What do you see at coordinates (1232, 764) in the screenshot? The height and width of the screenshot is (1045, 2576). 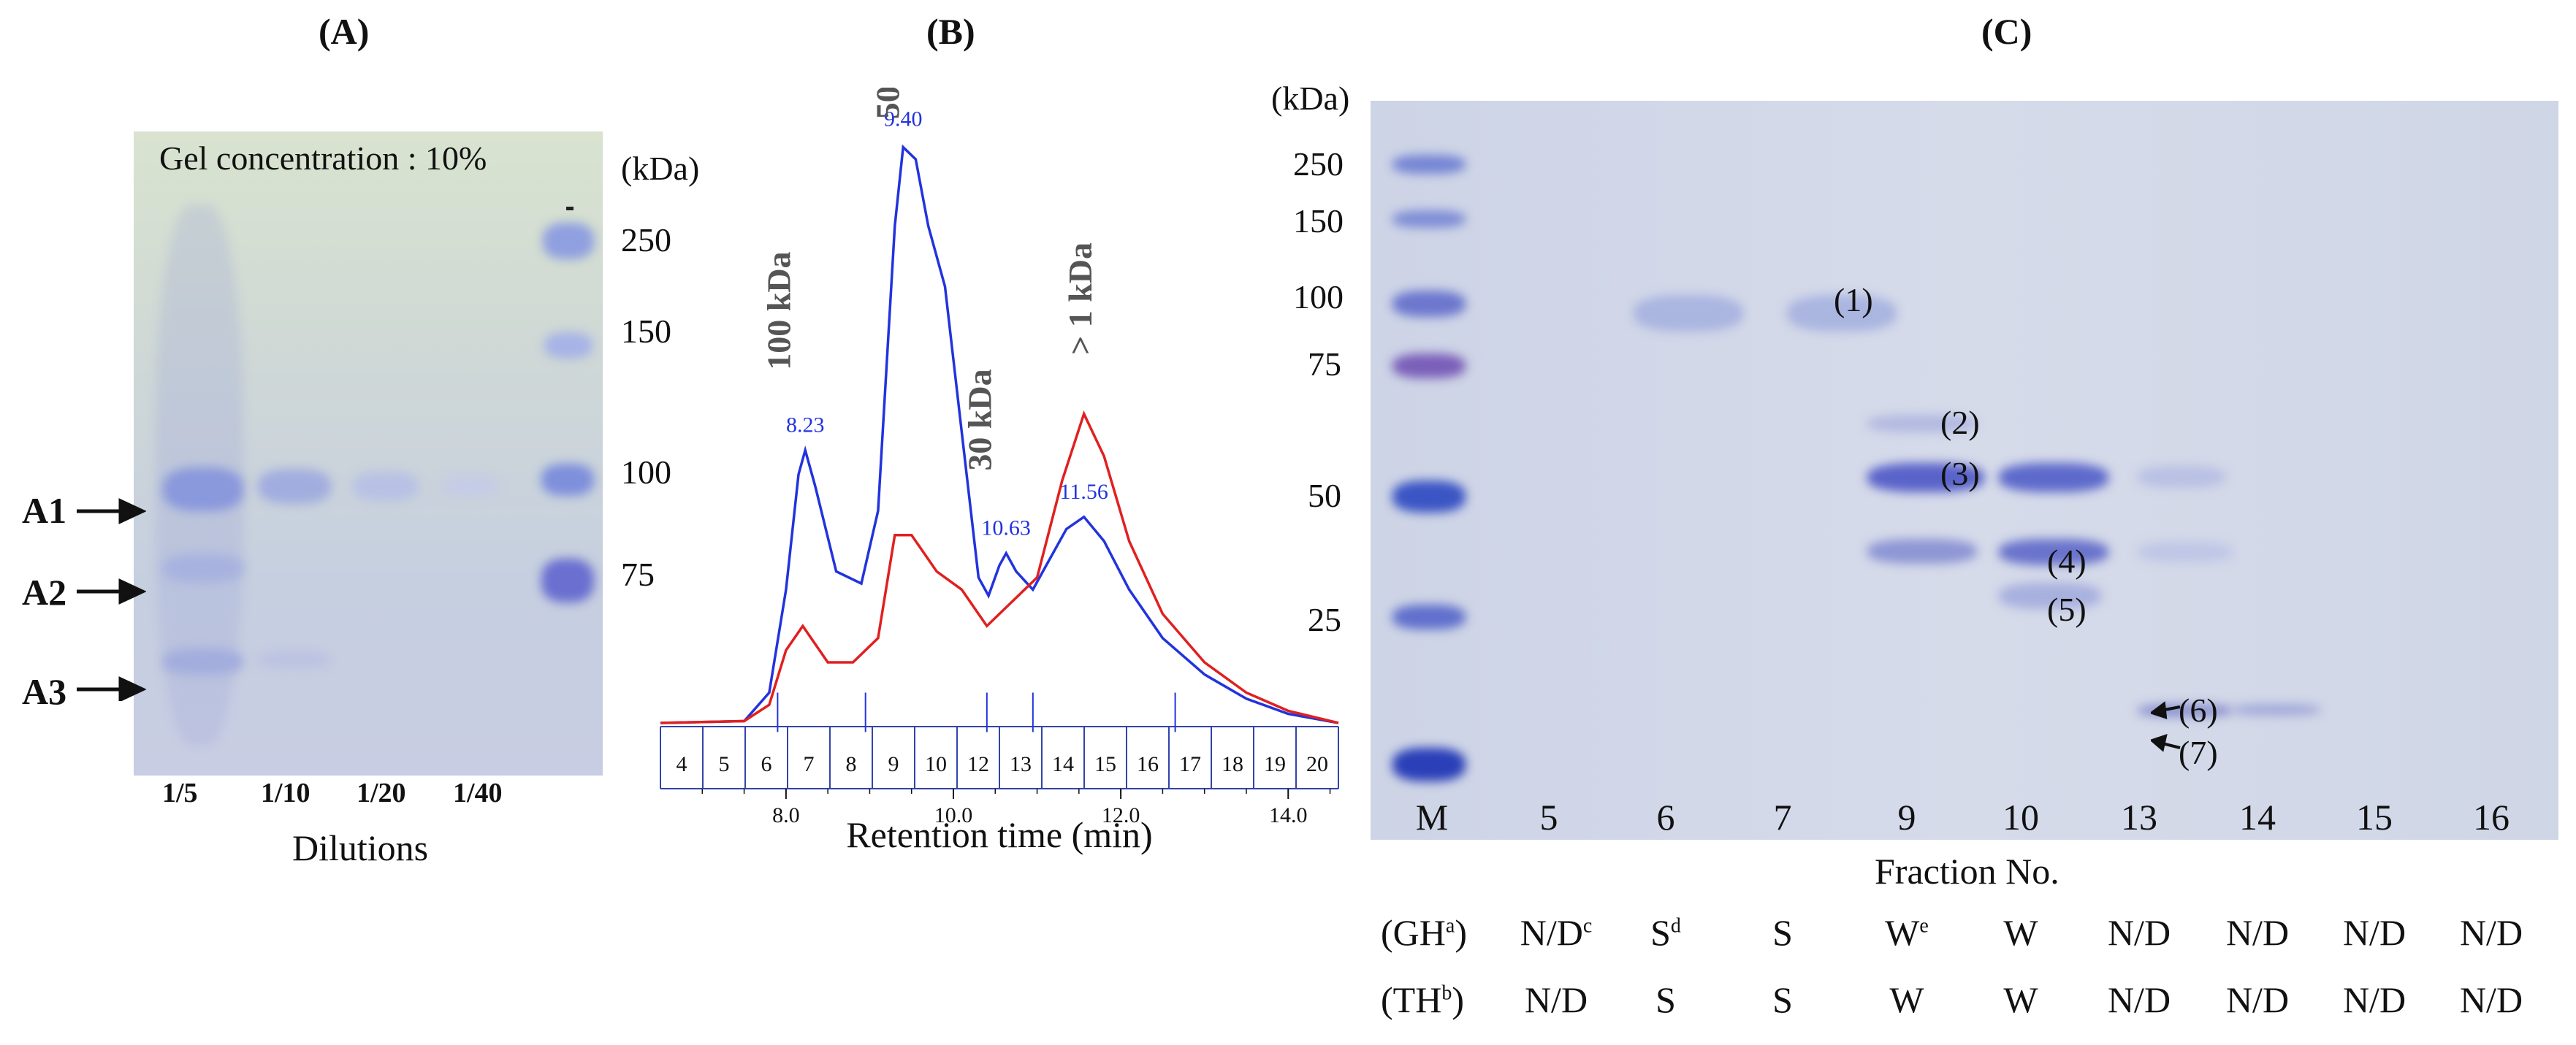 I see `fraction-number: 18` at bounding box center [1232, 764].